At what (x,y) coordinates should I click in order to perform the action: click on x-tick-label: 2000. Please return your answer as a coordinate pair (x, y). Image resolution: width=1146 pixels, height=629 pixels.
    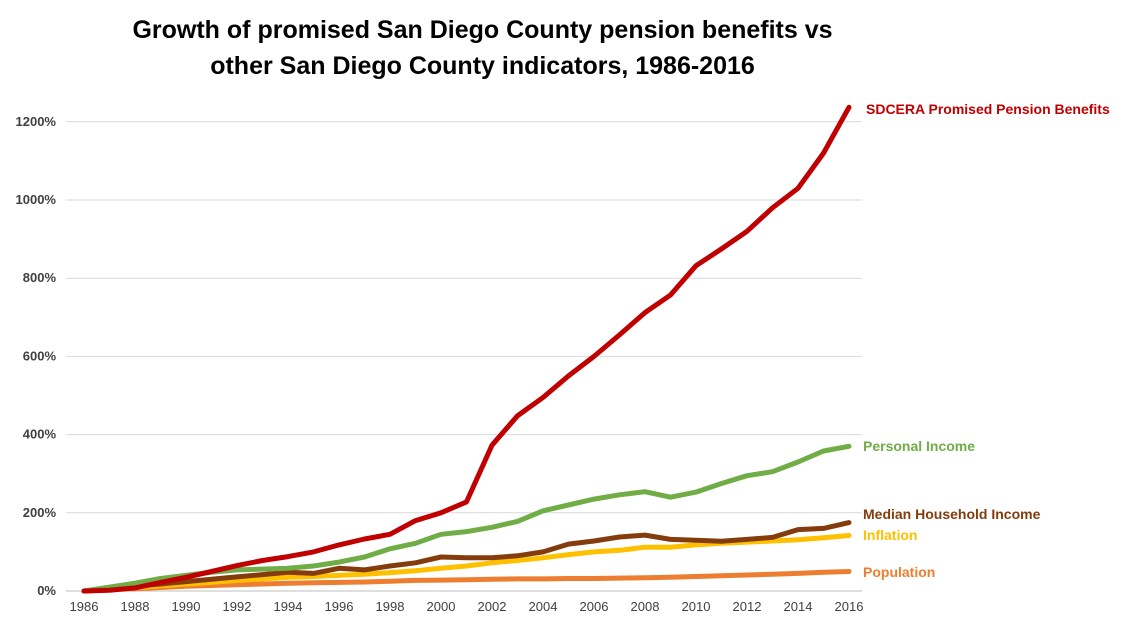
    Looking at the image, I should click on (441, 606).